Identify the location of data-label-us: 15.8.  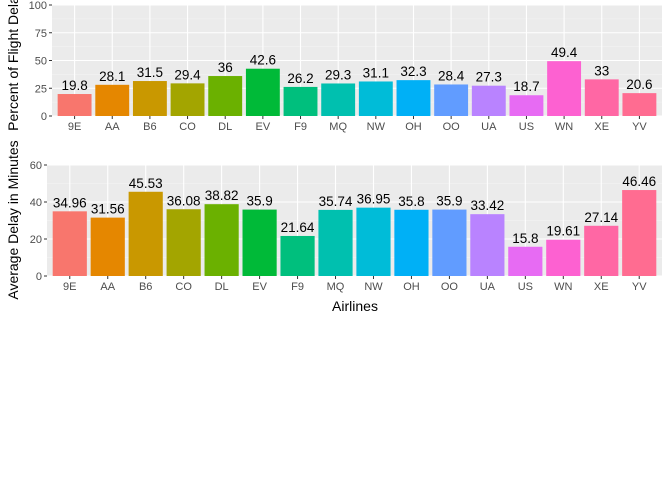
(525, 238).